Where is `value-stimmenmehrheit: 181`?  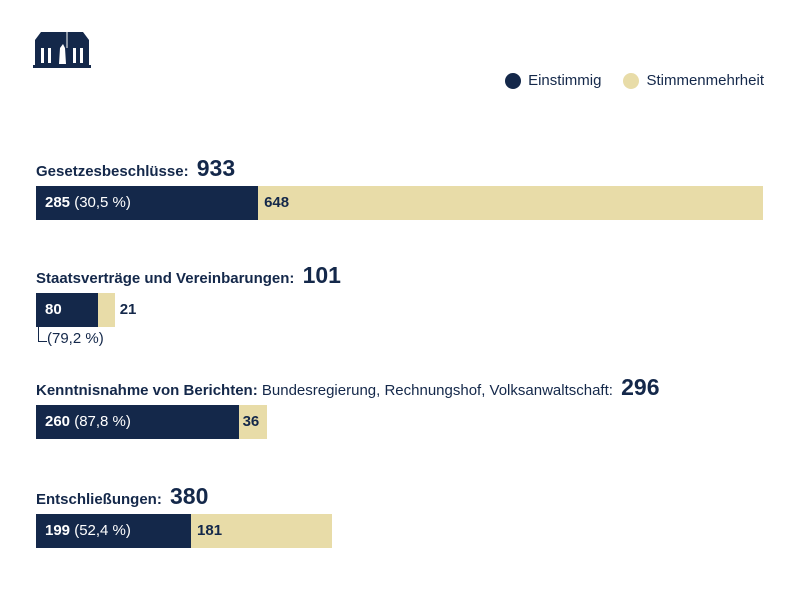
value-stimmenmehrheit: 181 is located at coordinates (210, 530).